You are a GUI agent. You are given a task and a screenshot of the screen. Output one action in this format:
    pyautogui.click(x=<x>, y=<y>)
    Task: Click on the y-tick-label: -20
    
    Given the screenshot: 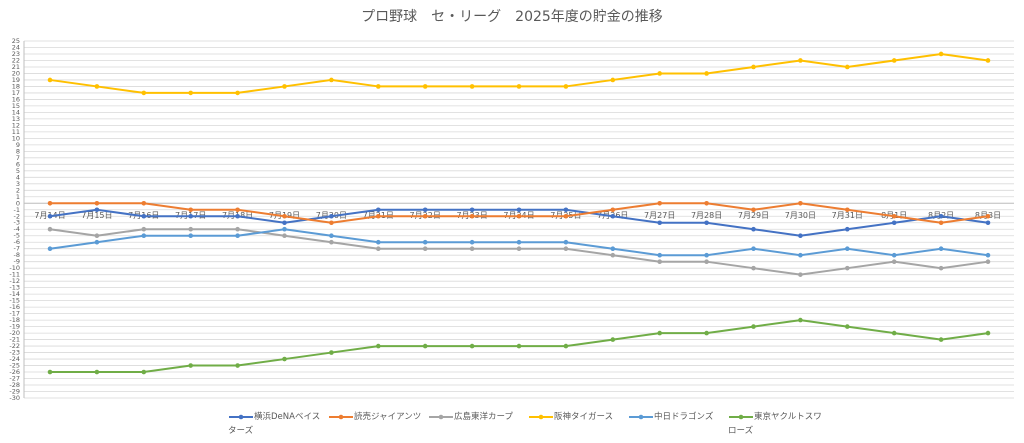 What is the action you would take?
    pyautogui.click(x=14, y=333)
    